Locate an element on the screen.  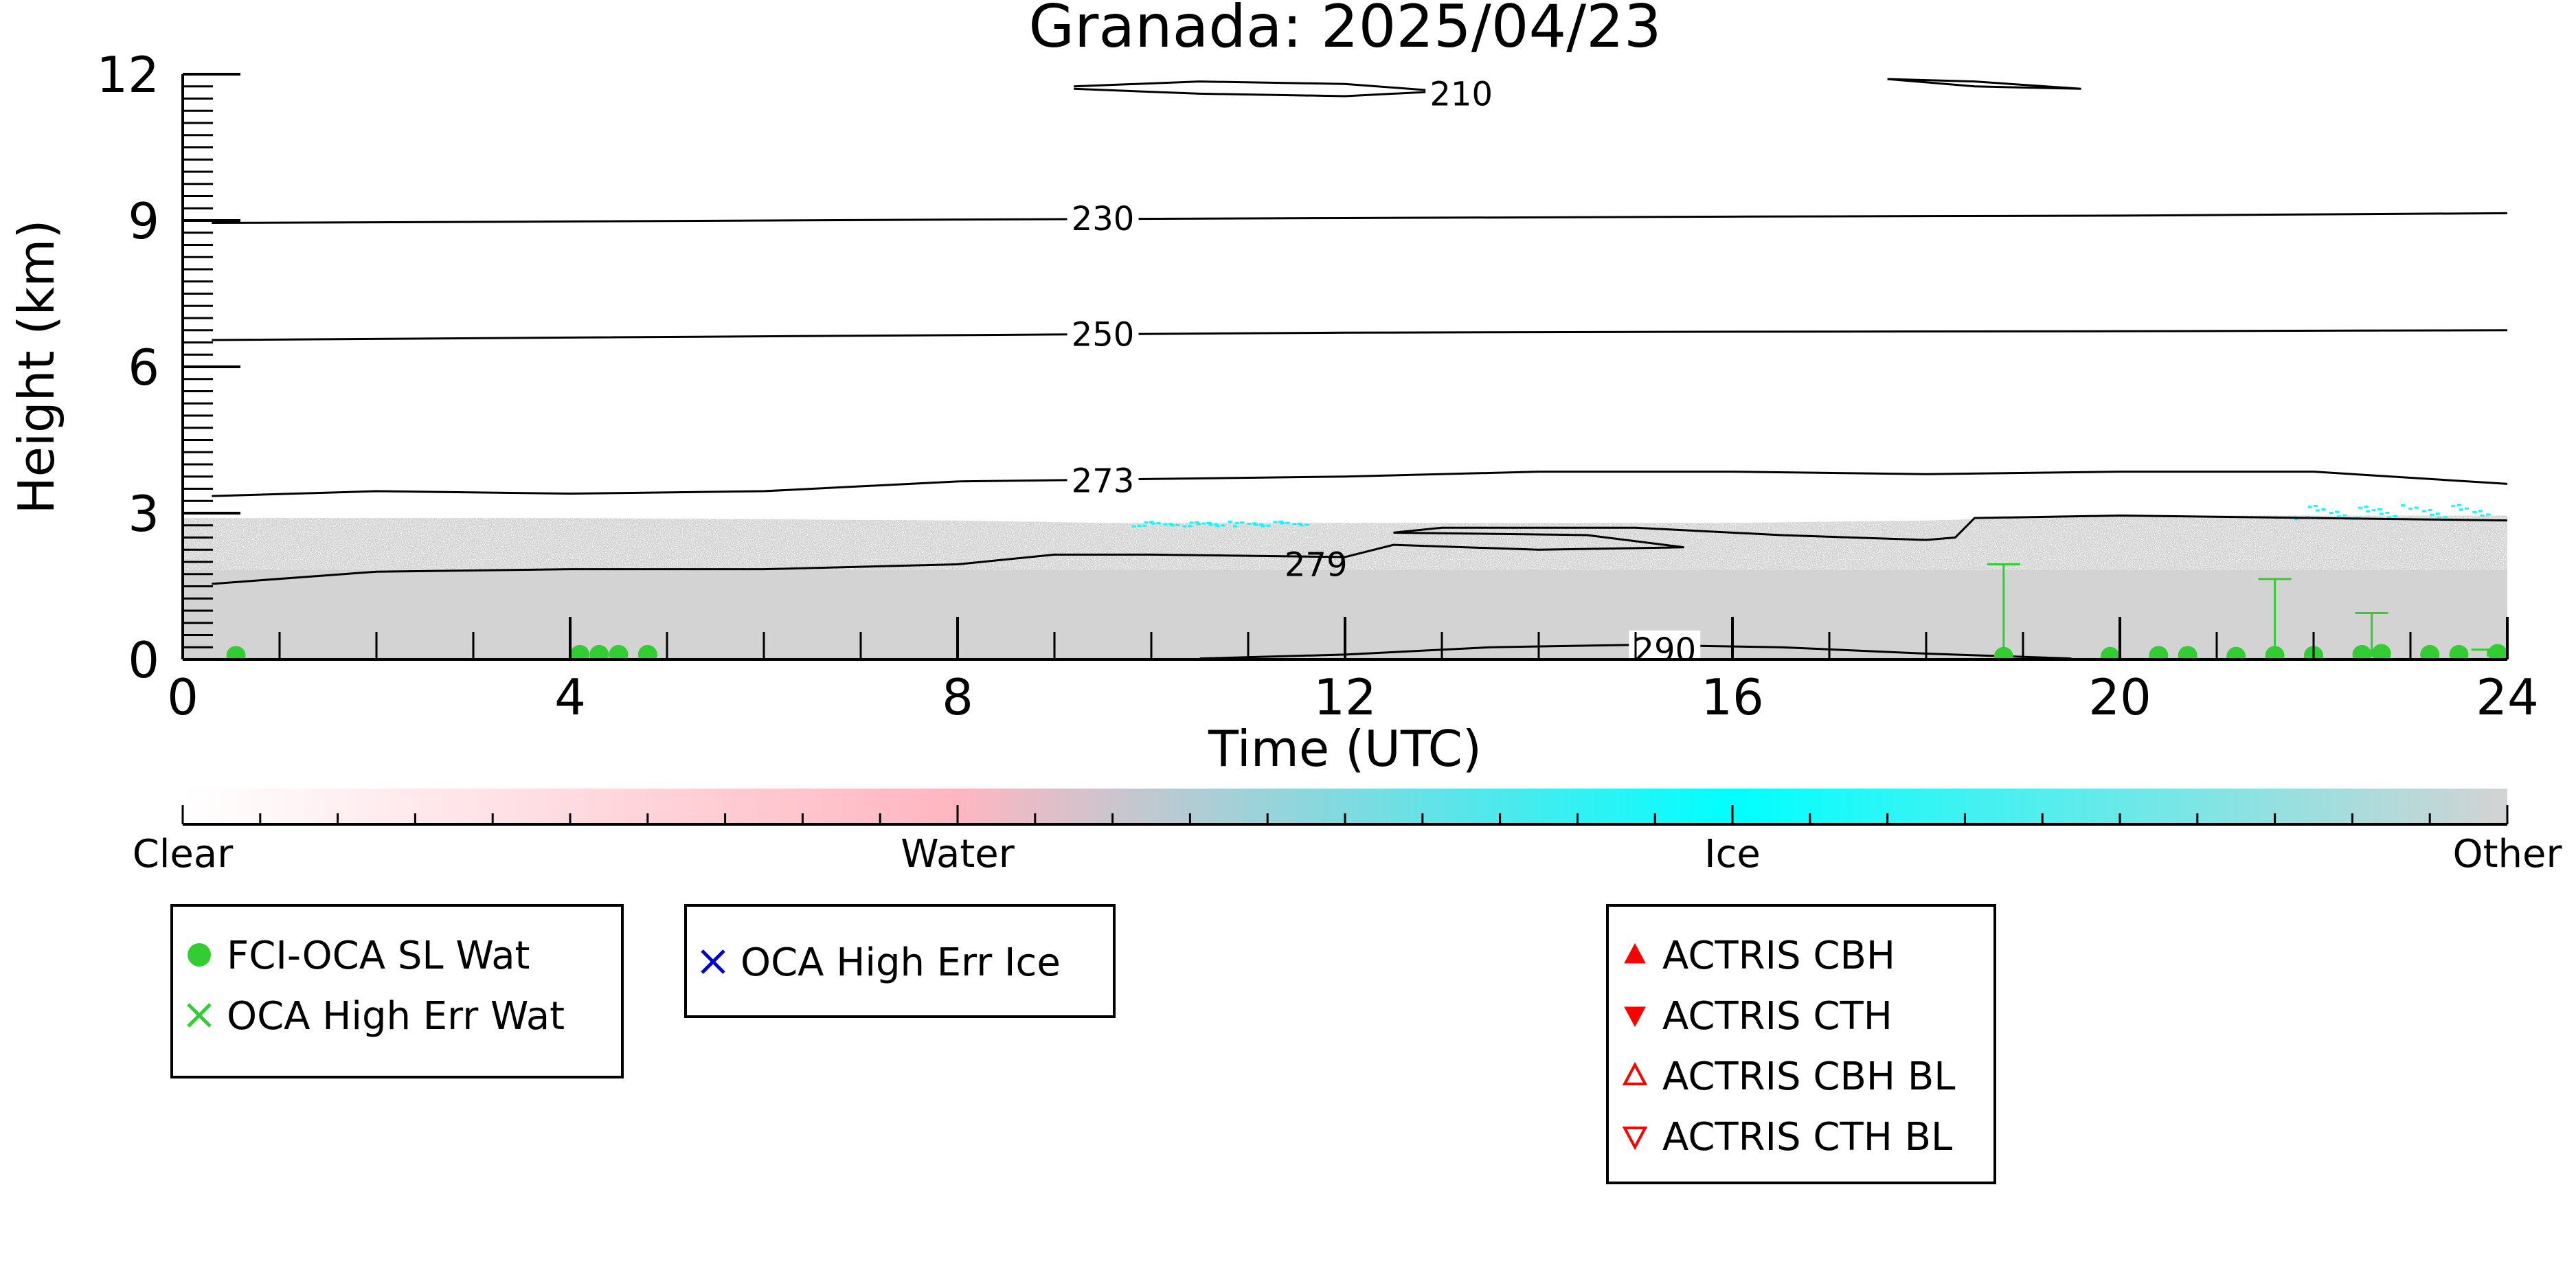
legend-label: OCA High Err Ice is located at coordinates (901, 962).